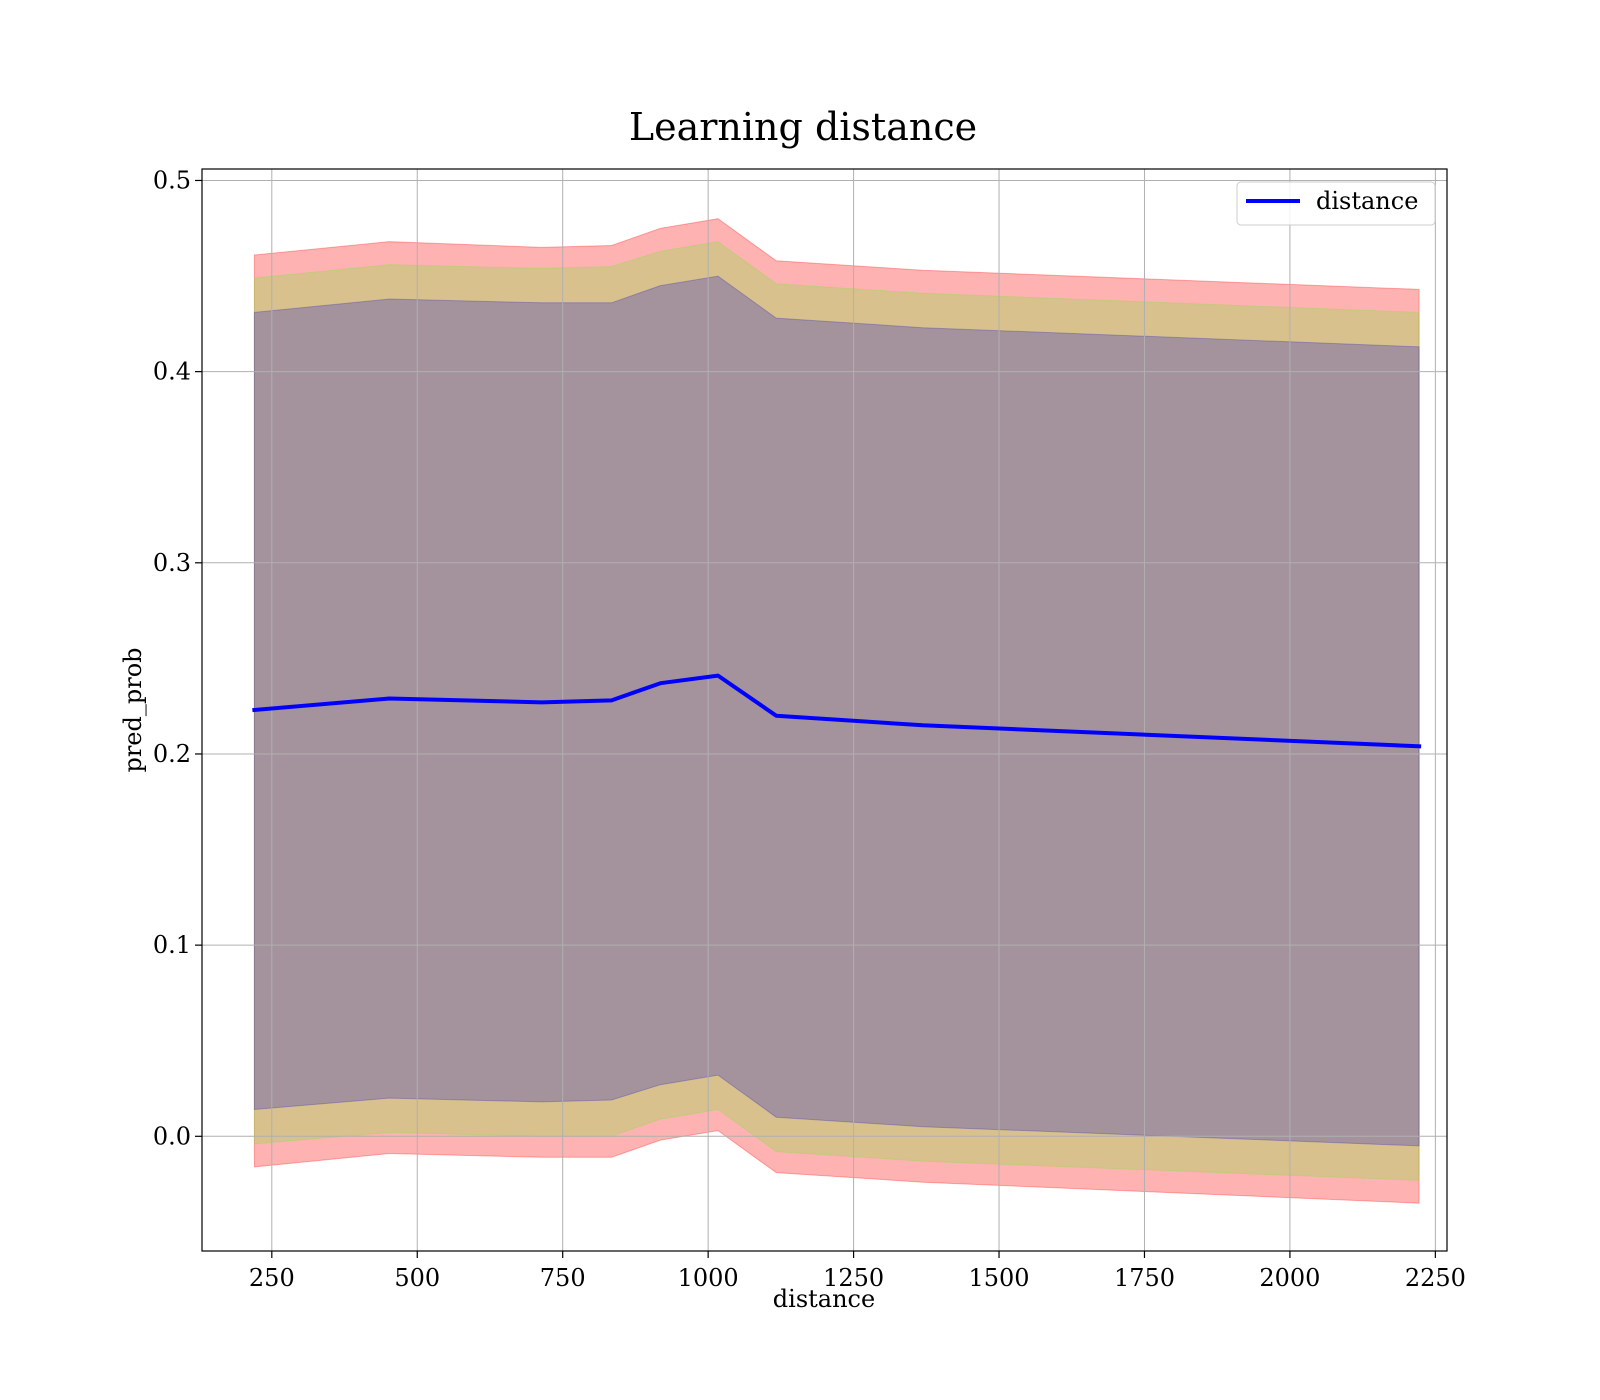 This screenshot has width=1600, height=1400. Describe the element at coordinates (417, 1278) in the screenshot. I see `x-tick-label: 500` at that location.